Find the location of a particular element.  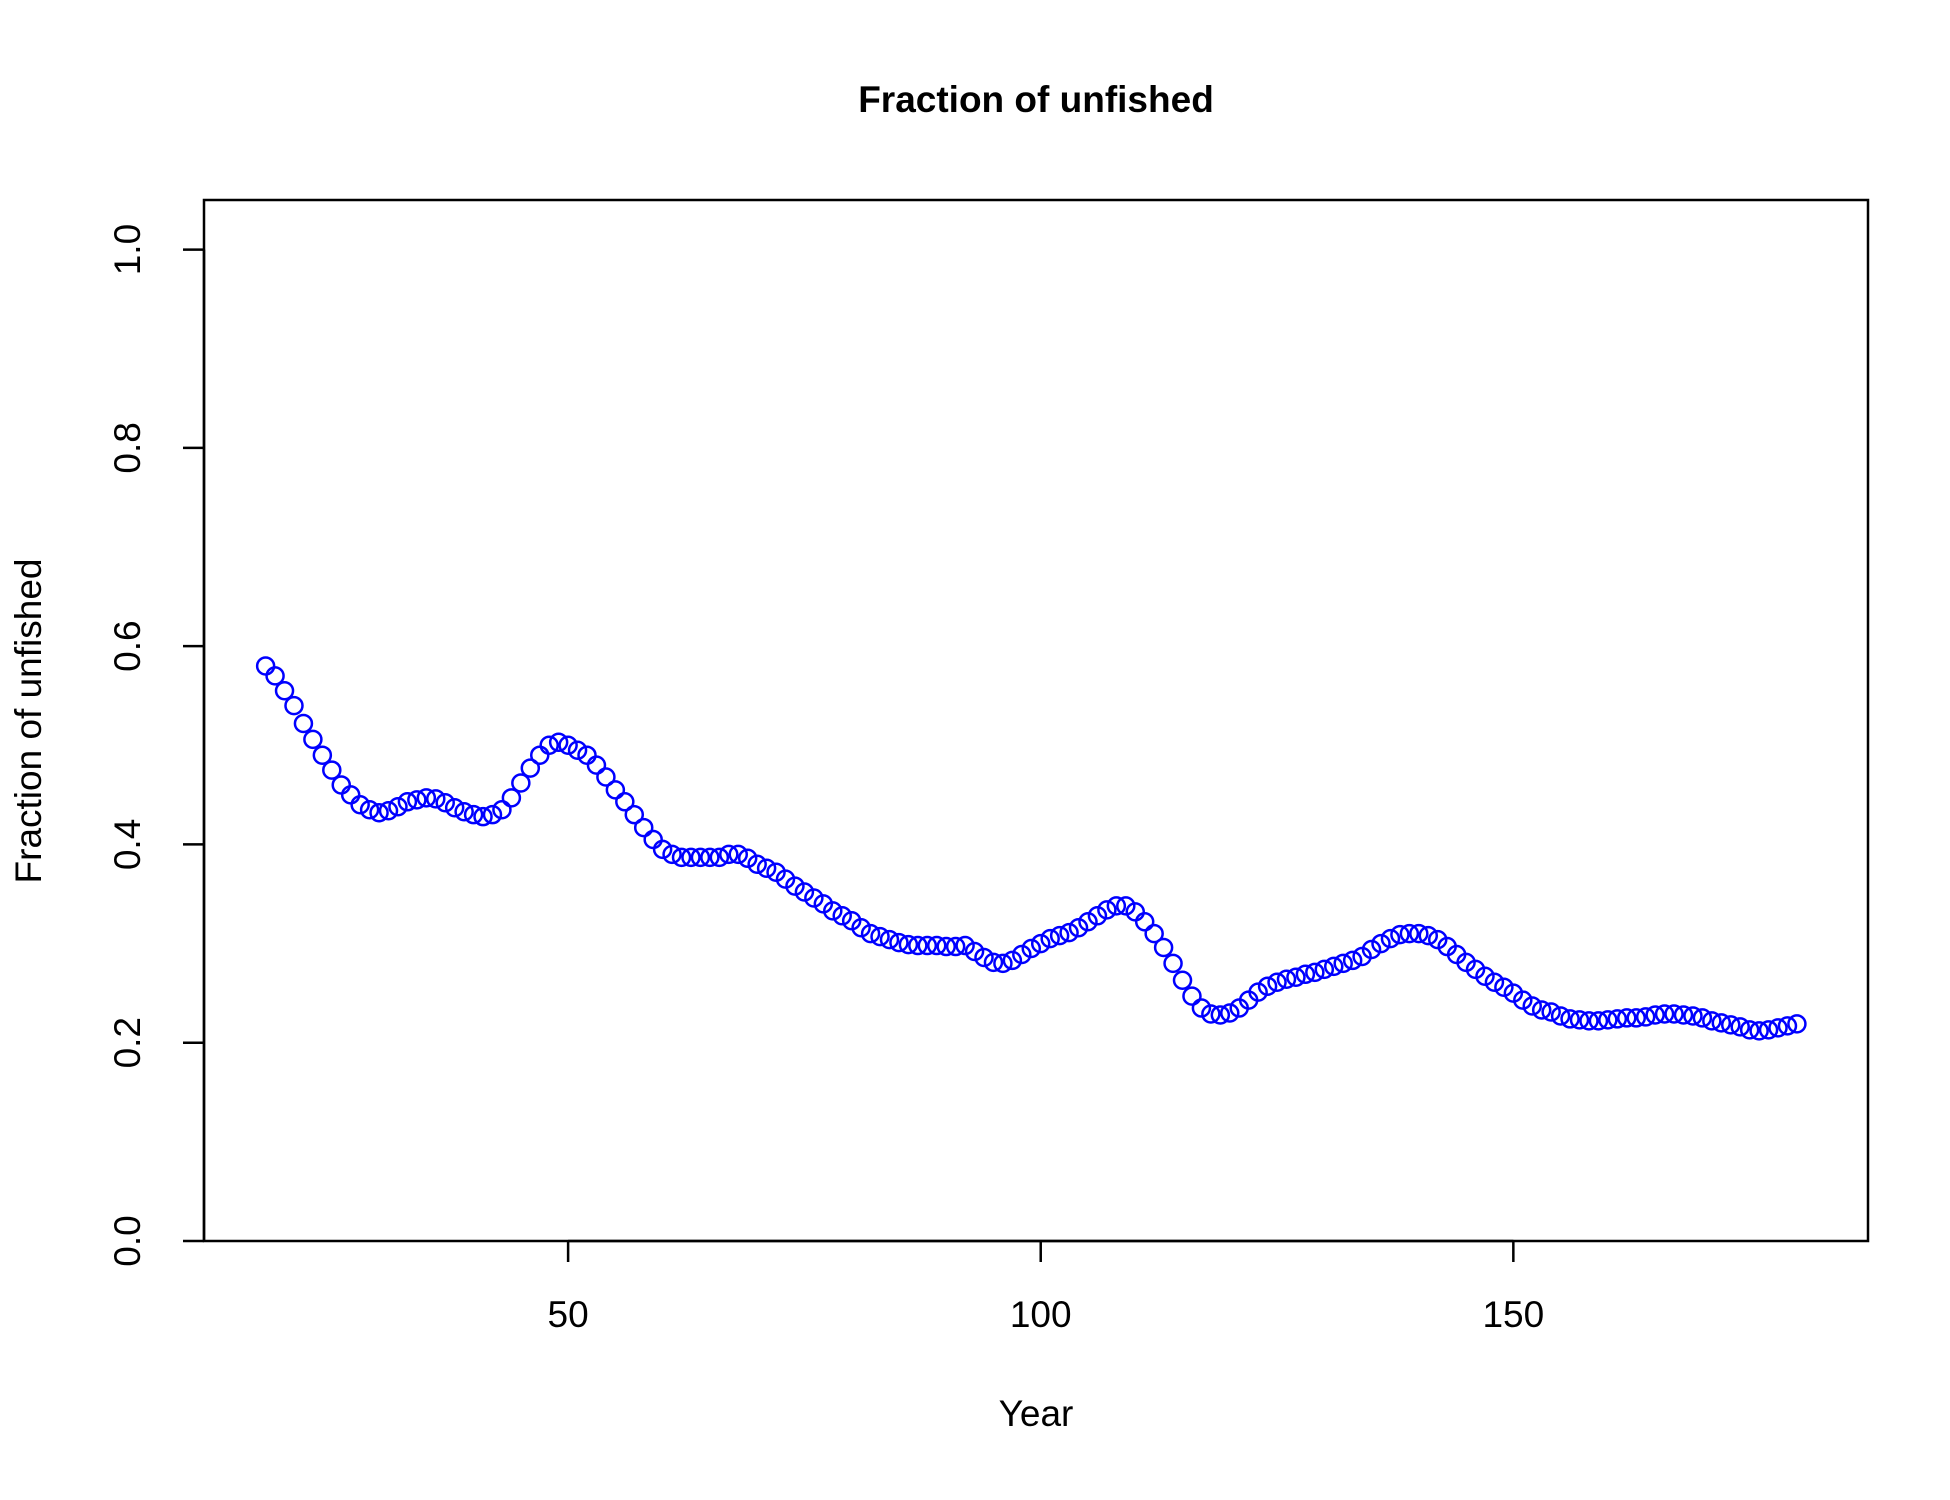

y-tick-label: 0.6 is located at coordinates (127, 645).